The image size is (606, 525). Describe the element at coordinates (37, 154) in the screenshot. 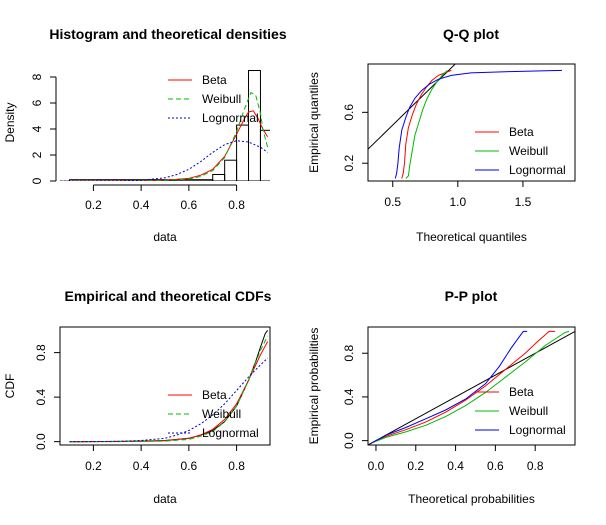

I see `y-tick-label: 2` at that location.